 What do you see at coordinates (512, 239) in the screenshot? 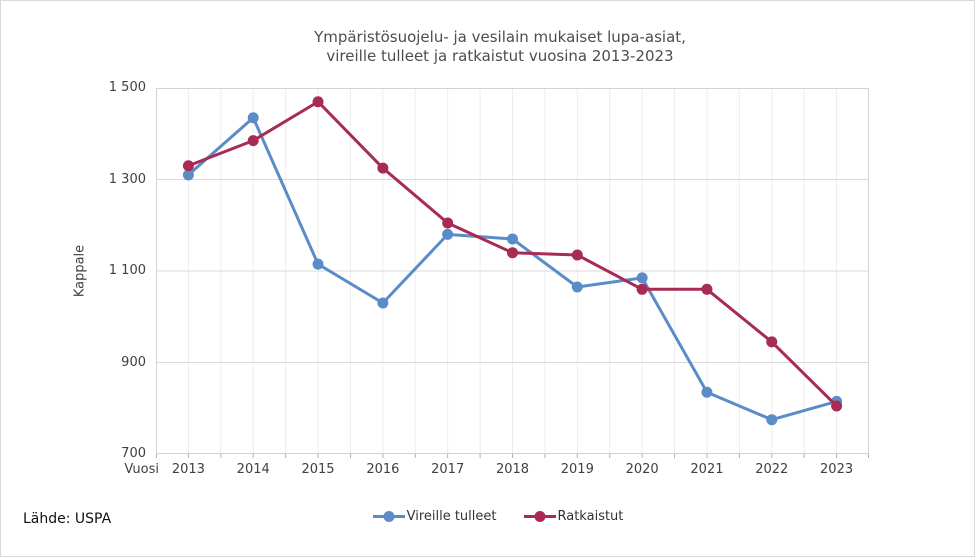
I see `data-point-vireille-tulleet-2018` at bounding box center [512, 239].